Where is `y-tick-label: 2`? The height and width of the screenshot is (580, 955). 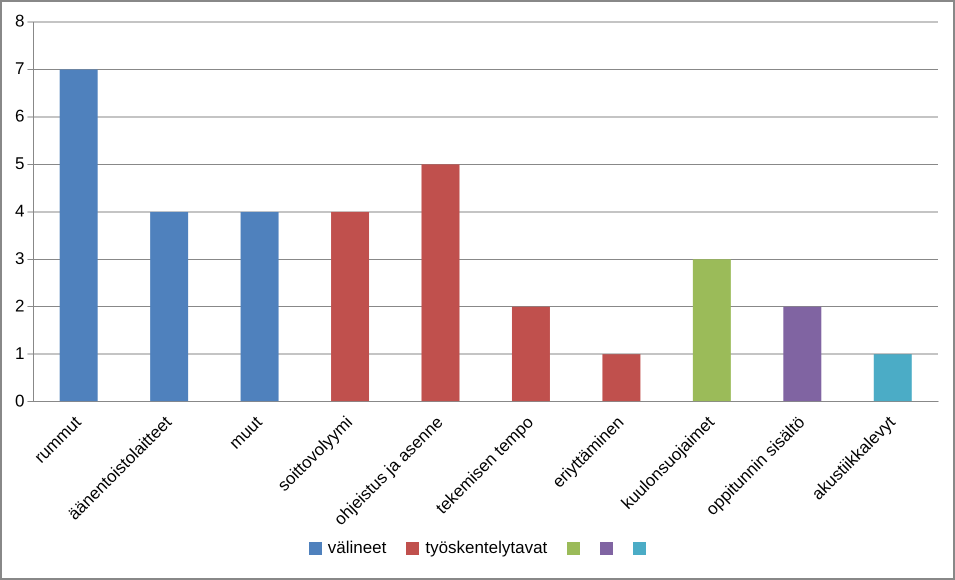
y-tick-label: 2 is located at coordinates (19, 306).